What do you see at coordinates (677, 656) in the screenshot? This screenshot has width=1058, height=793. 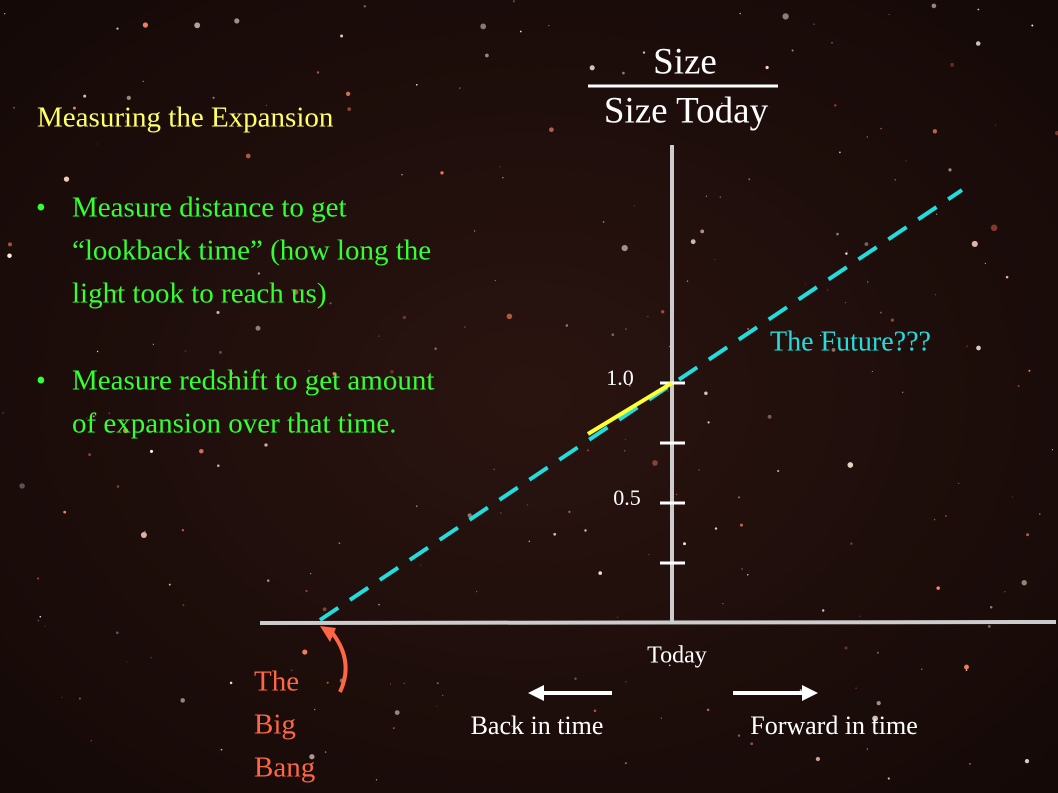 I see `x-label: Today` at bounding box center [677, 656].